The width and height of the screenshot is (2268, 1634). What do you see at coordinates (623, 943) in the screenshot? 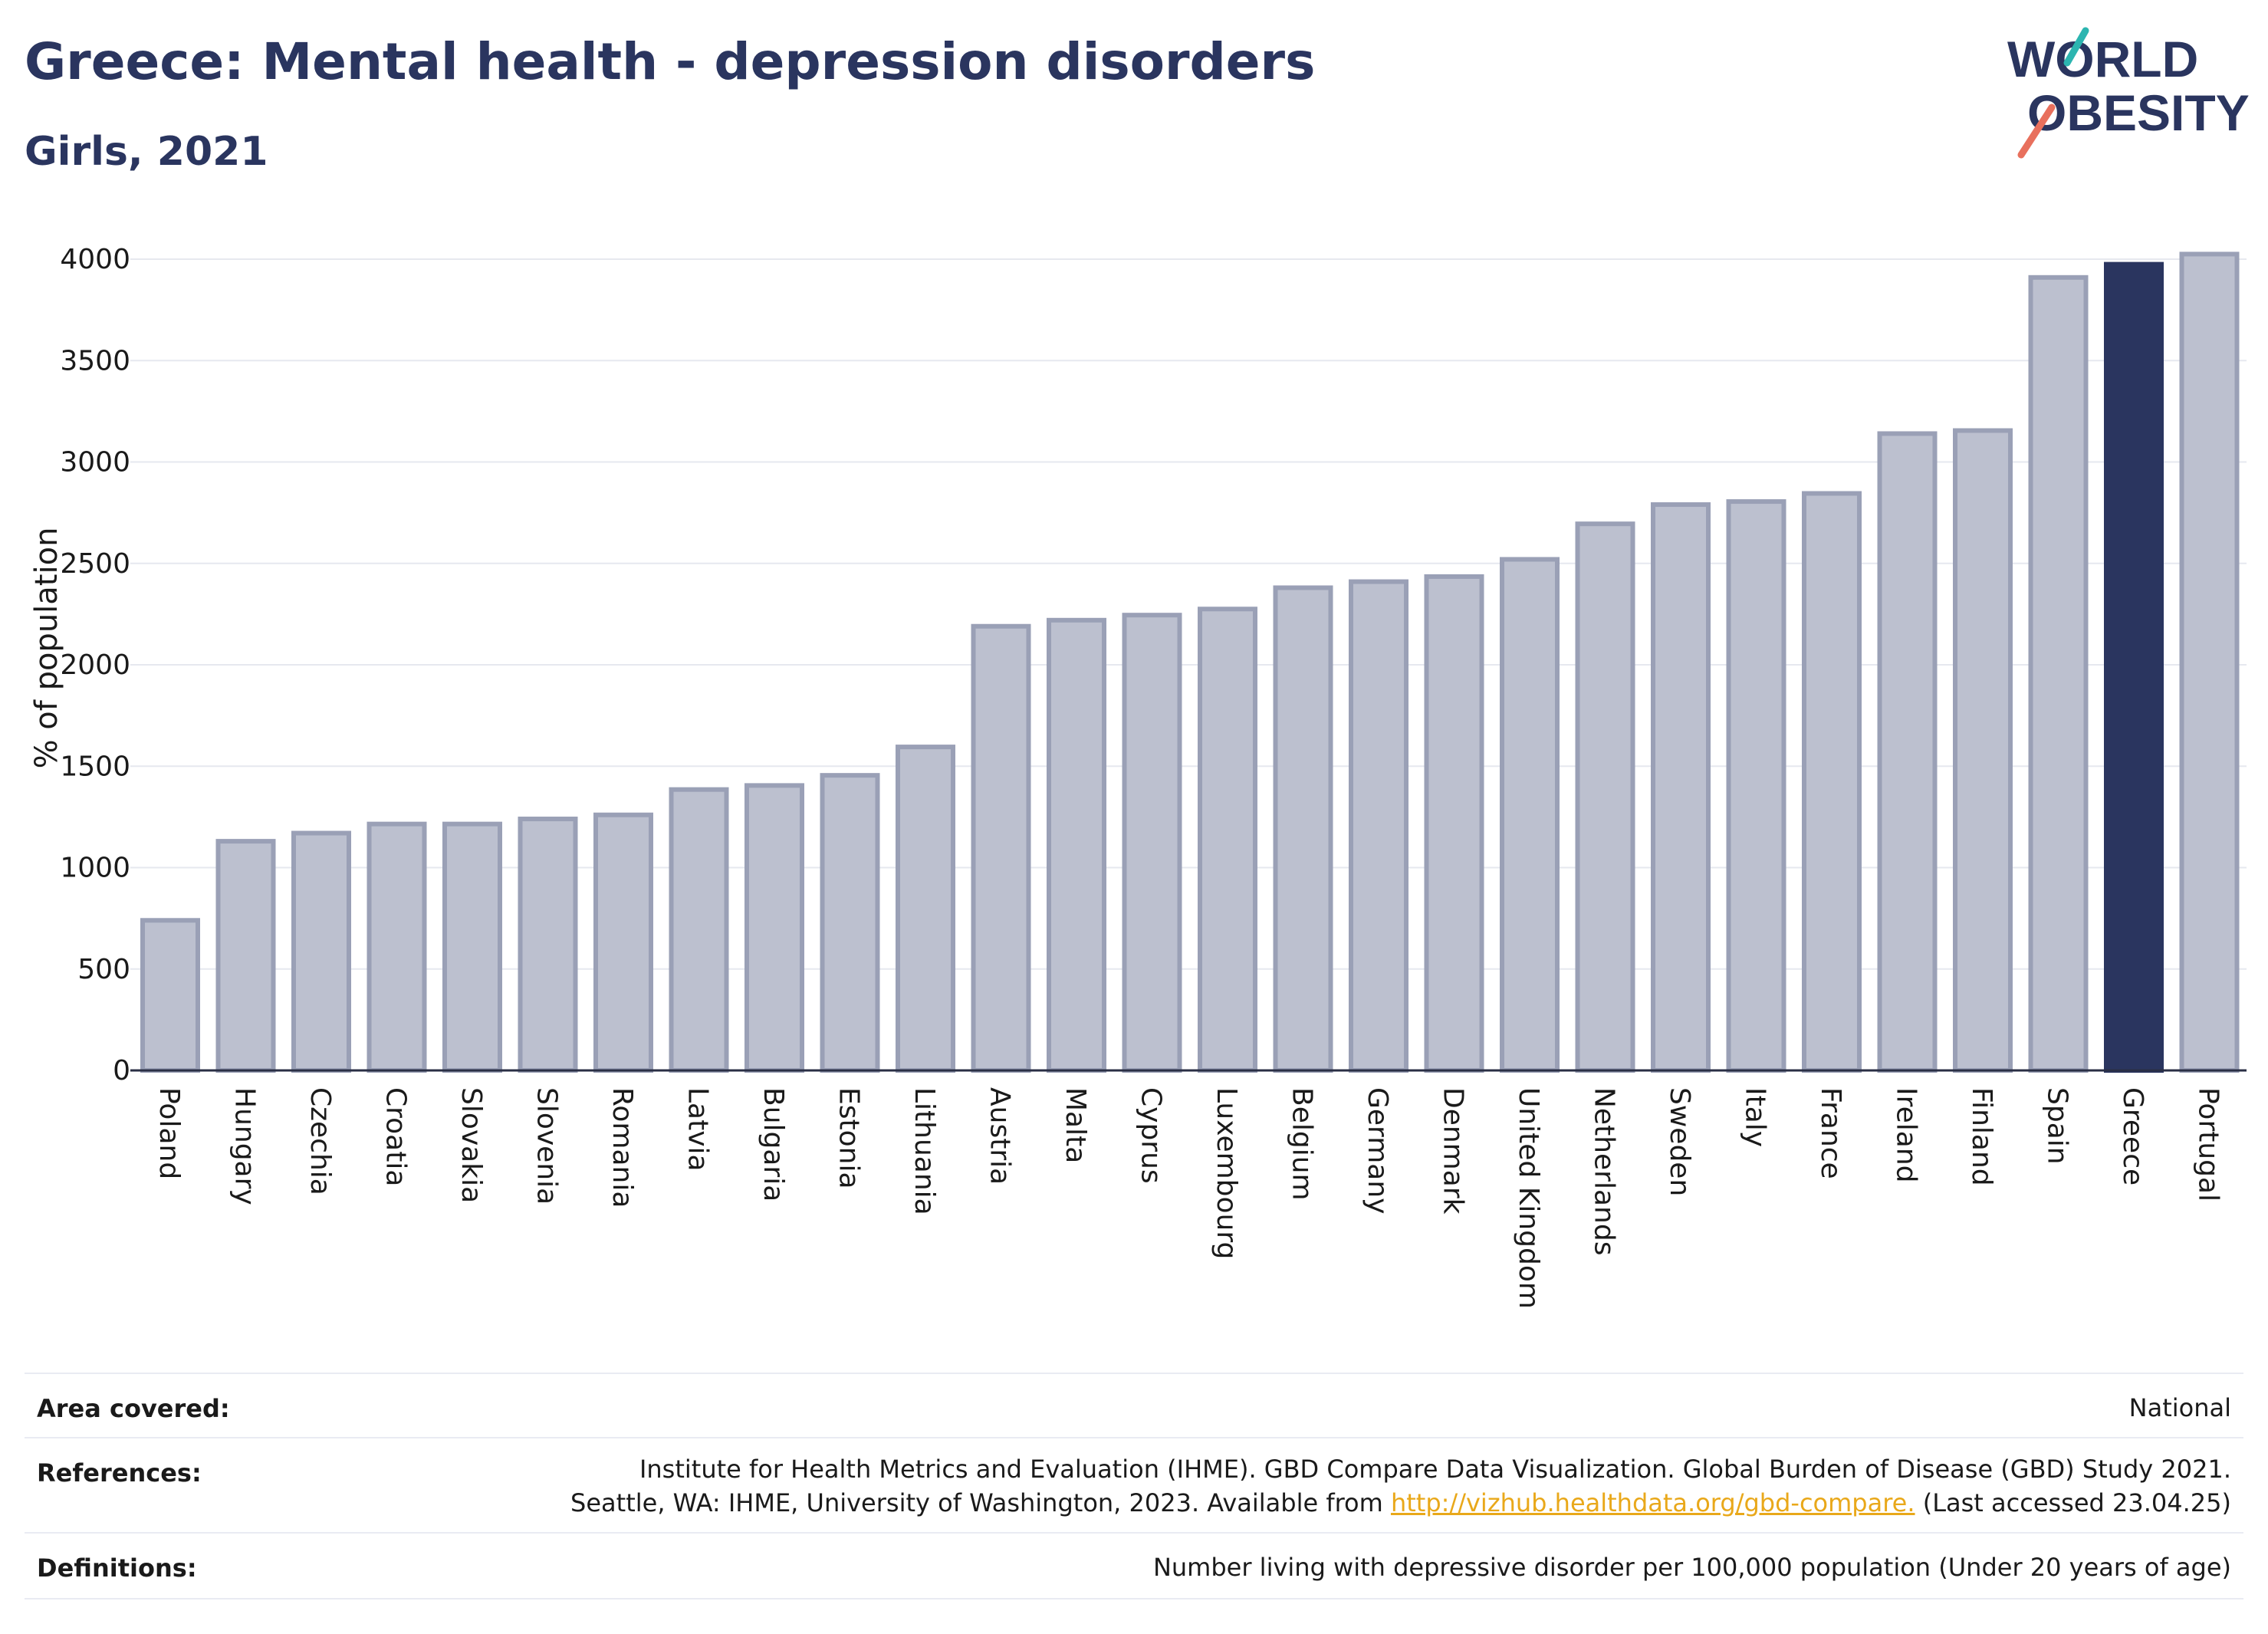
I see `bar-romania` at bounding box center [623, 943].